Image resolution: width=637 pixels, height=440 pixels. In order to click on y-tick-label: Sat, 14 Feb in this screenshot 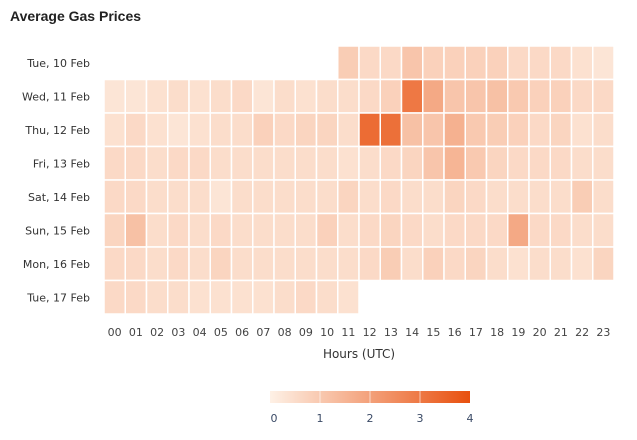, I will do `click(59, 197)`.